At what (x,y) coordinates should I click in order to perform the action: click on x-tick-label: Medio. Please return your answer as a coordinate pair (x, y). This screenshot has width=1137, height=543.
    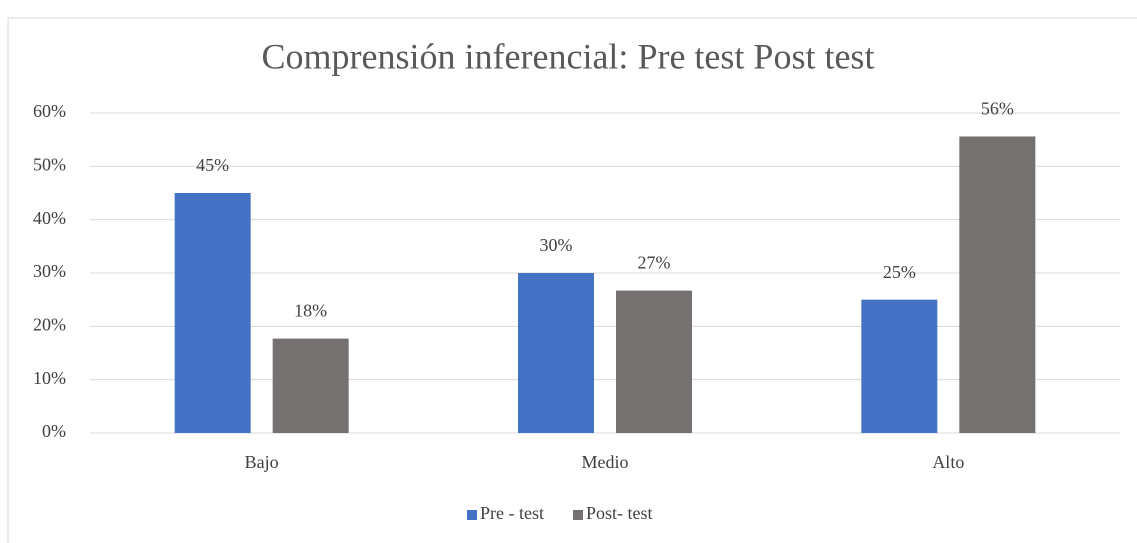
    Looking at the image, I should click on (605, 462).